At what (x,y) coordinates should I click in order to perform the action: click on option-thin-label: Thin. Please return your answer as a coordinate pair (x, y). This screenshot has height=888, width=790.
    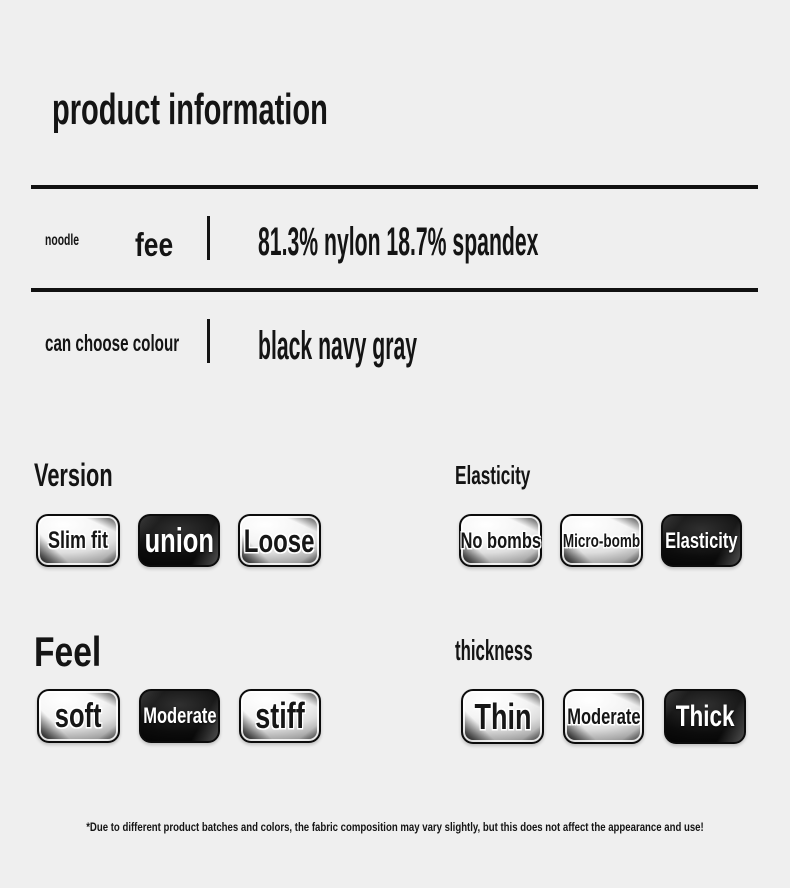
    Looking at the image, I should click on (502, 716).